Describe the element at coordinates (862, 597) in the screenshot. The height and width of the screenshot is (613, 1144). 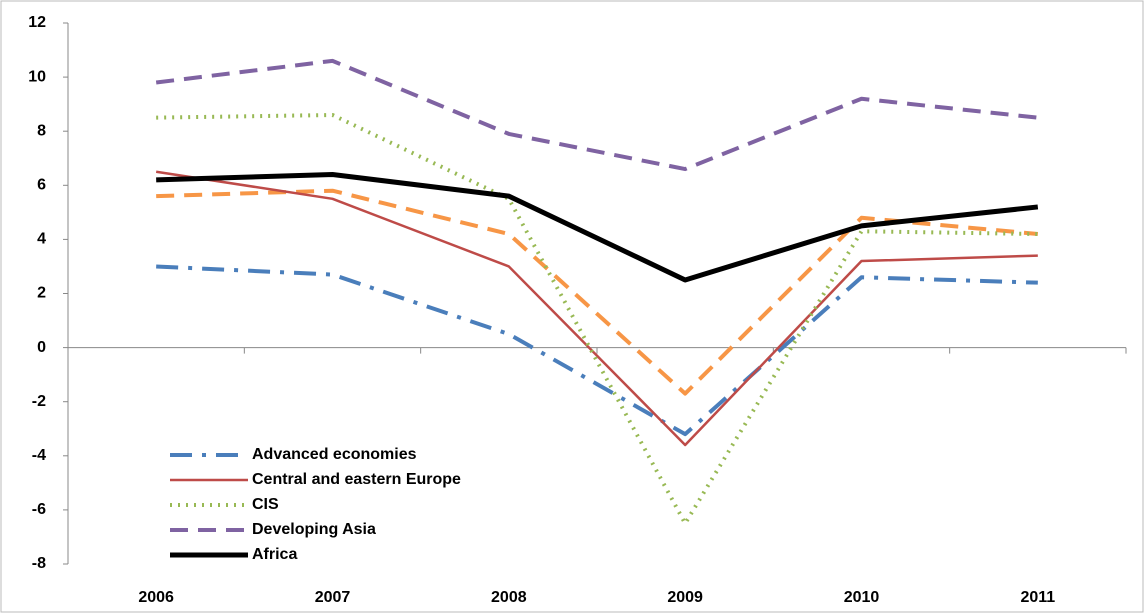
I see `x-tick-label: 2010` at that location.